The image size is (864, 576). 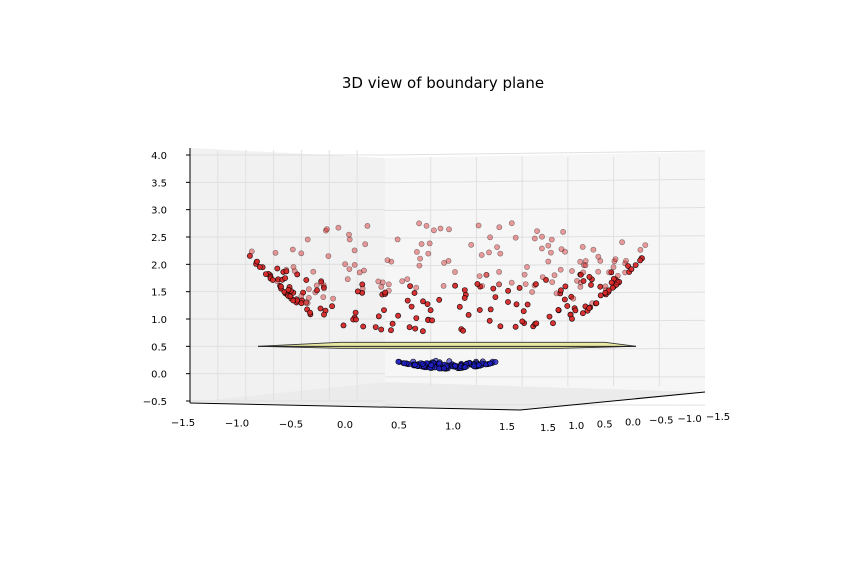 I want to click on y-tick-label: 0.5, so click(x=605, y=424).